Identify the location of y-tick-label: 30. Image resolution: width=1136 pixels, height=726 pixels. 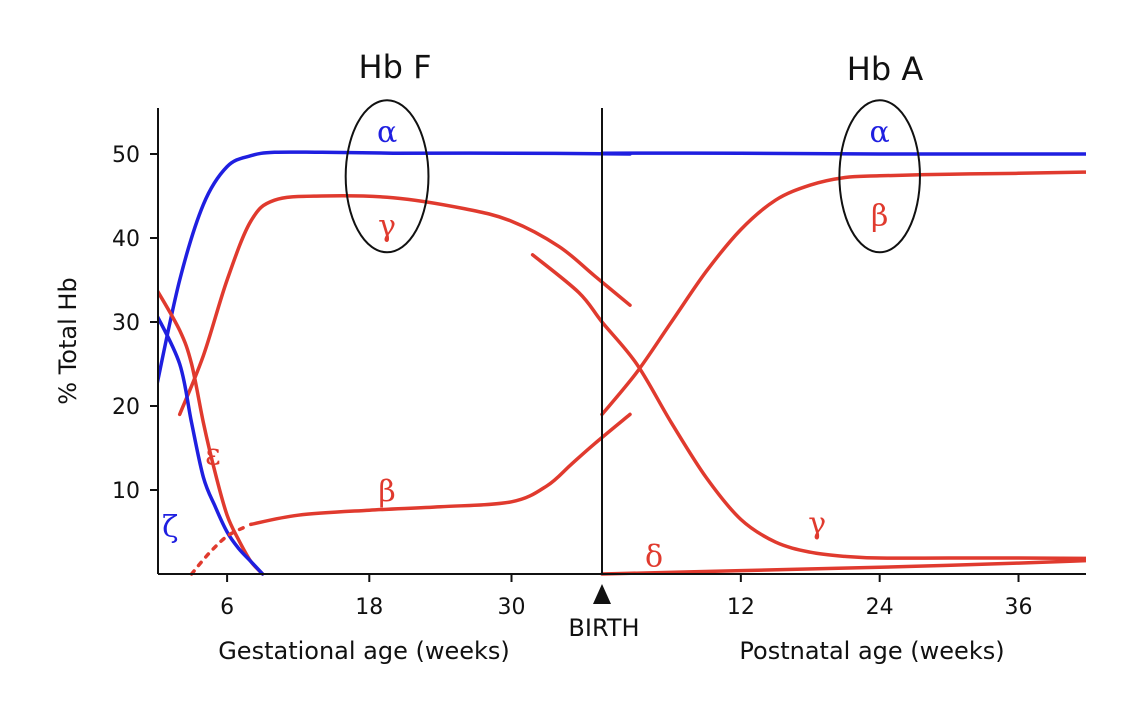
(126, 323).